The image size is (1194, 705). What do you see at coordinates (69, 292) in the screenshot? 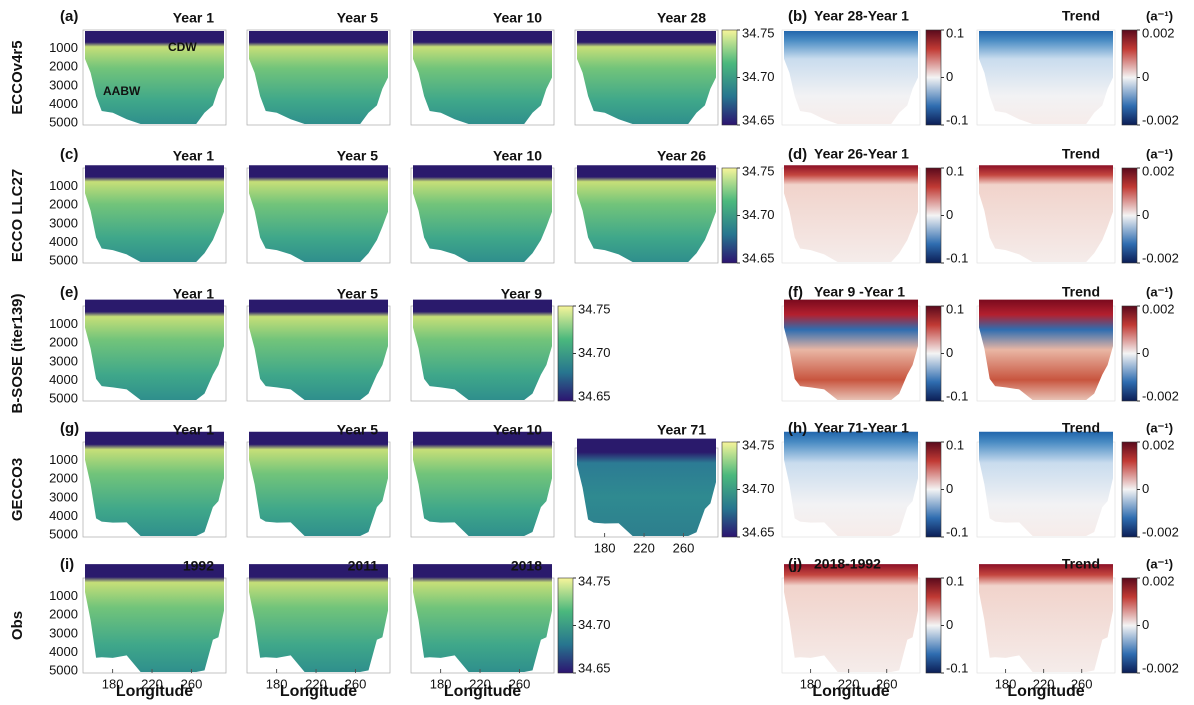
I see `panel-tag: (e)` at bounding box center [69, 292].